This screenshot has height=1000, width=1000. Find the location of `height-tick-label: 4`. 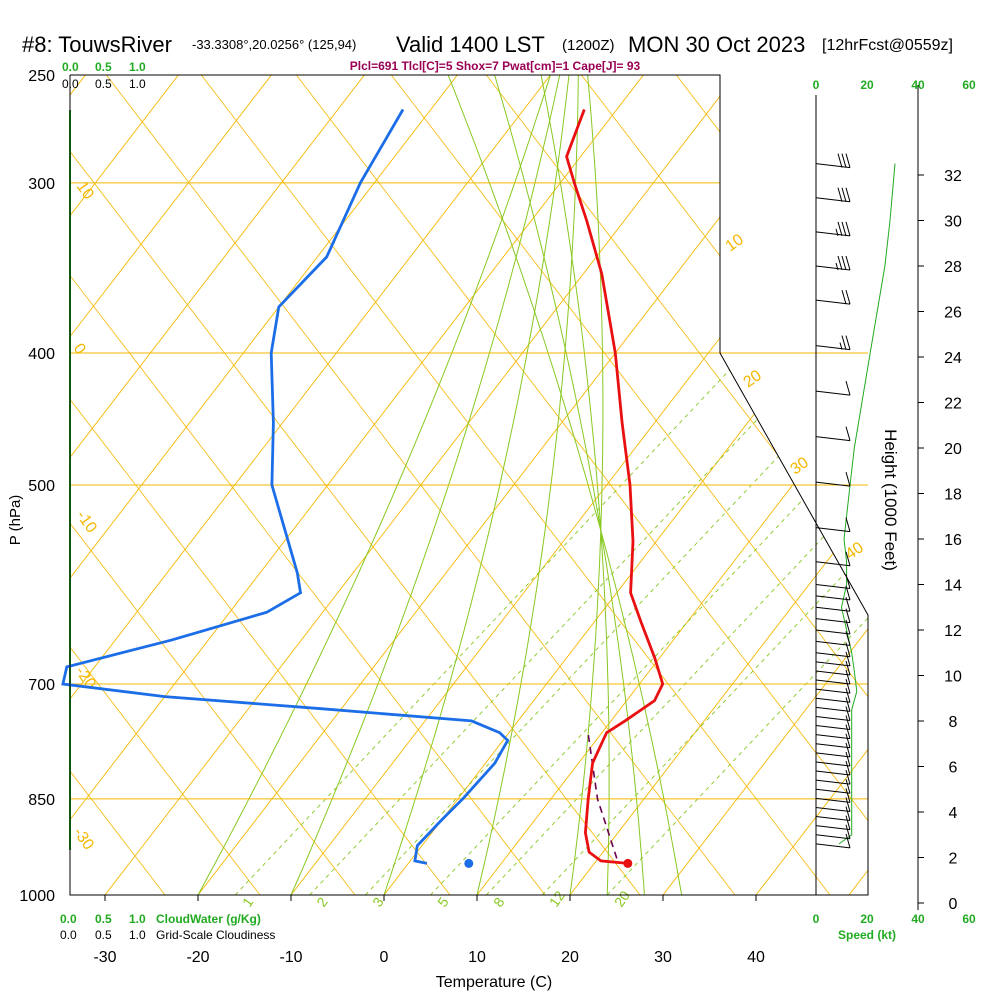

height-tick-label: 4 is located at coordinates (953, 813).